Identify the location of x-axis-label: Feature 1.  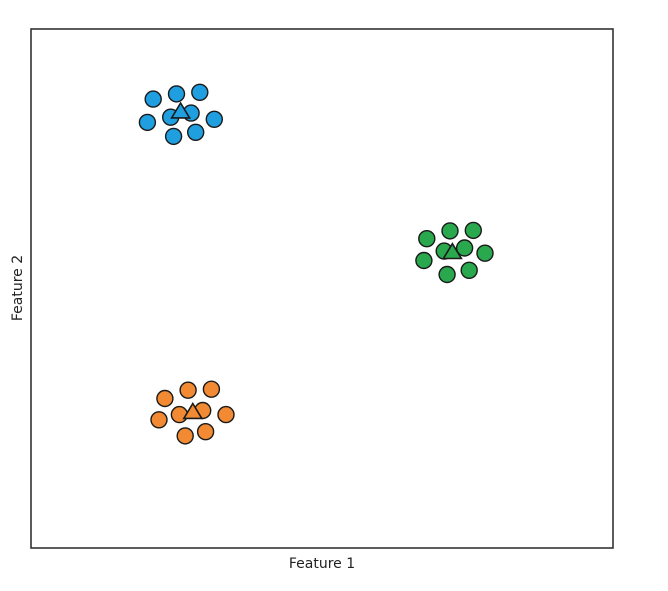
(322, 564).